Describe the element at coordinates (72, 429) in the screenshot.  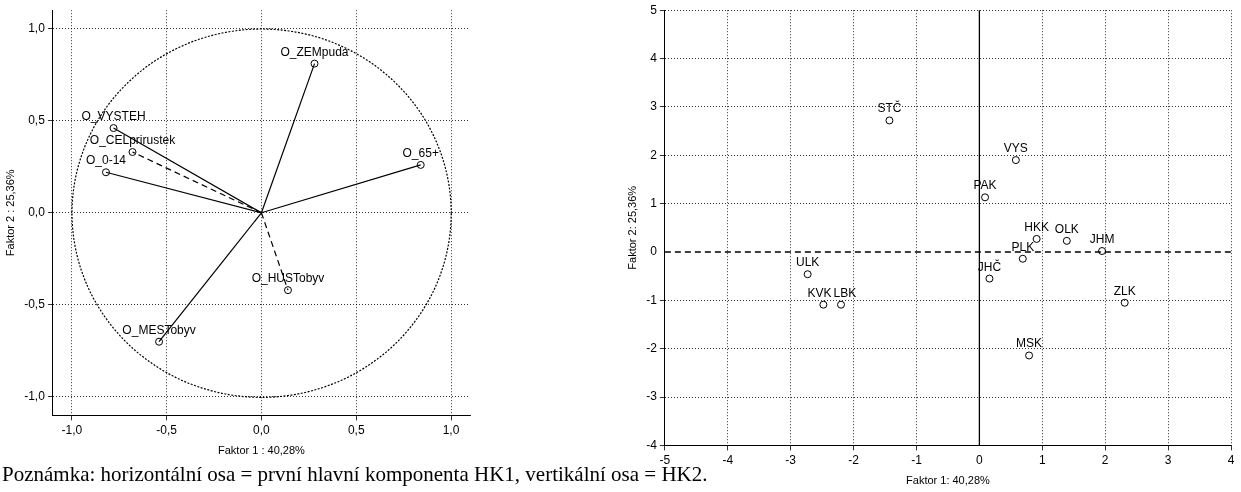
I see `x-tick-label: -1,0` at that location.